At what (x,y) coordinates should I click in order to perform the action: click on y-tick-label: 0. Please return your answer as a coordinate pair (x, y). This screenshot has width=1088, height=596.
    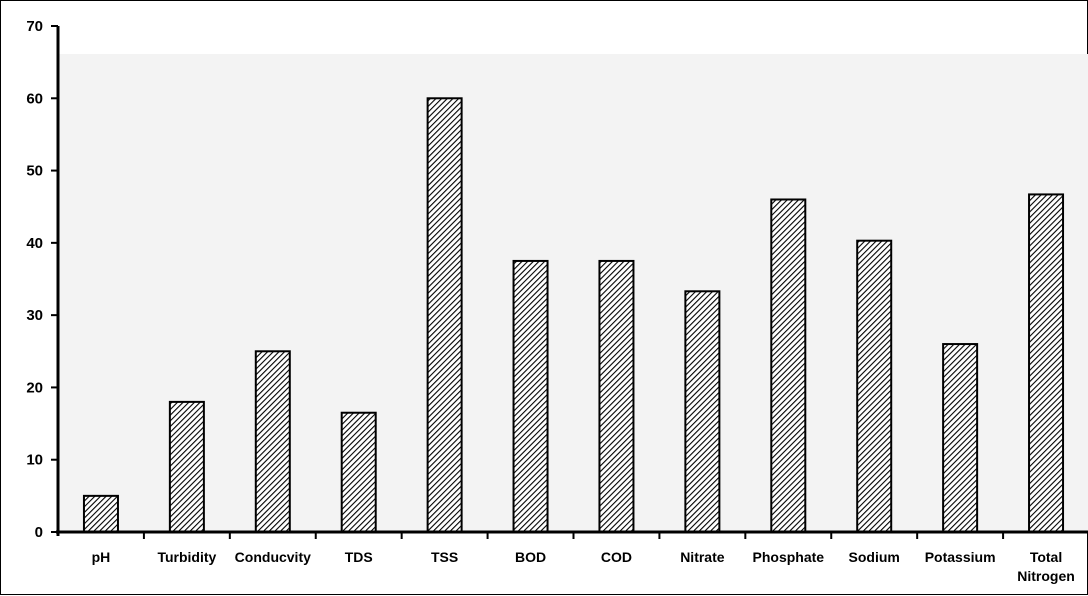
    Looking at the image, I should click on (39, 532).